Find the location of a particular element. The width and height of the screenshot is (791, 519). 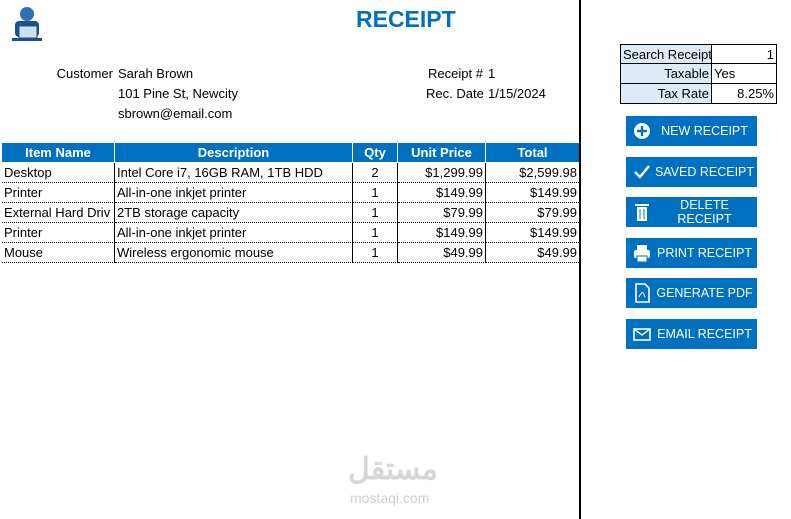

table-cell: 2TB storage capacity is located at coordinates (234, 213).